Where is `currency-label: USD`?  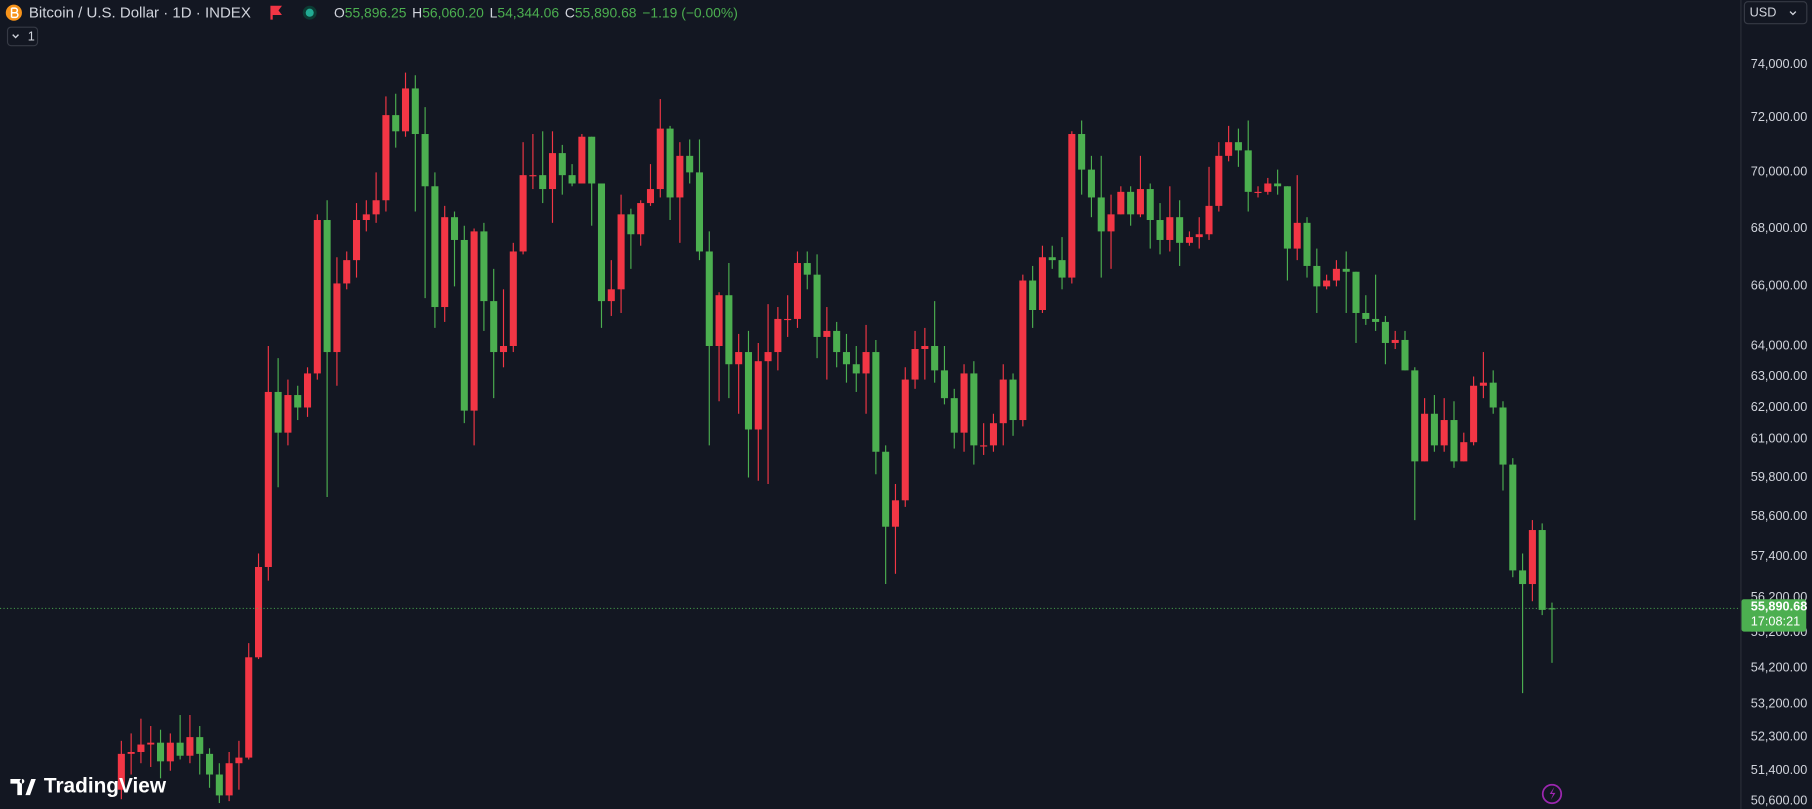 currency-label: USD is located at coordinates (1763, 12).